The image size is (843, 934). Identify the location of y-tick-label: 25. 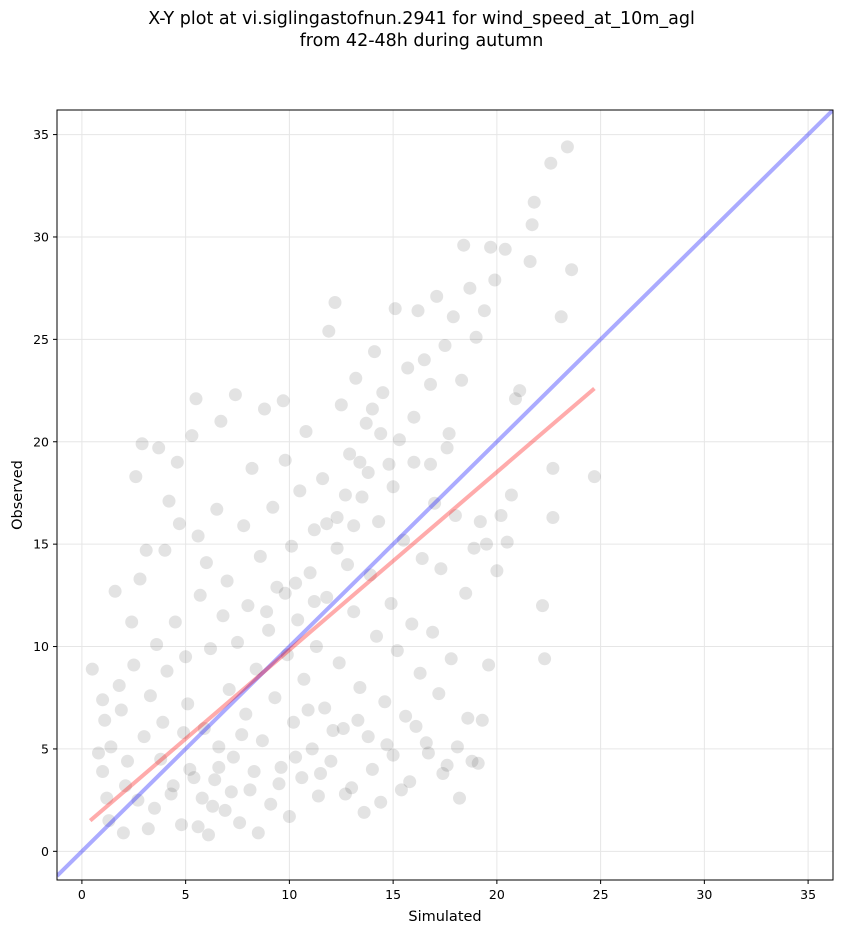
(41, 339).